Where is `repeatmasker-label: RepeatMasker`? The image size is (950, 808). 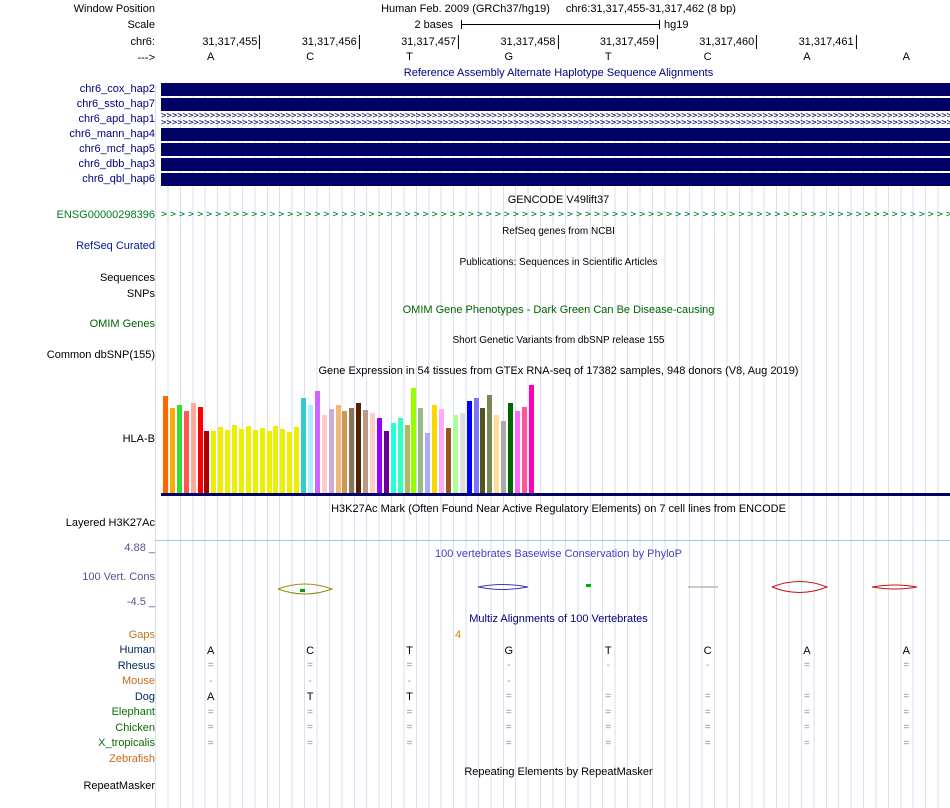 repeatmasker-label: RepeatMasker is located at coordinates (119, 785).